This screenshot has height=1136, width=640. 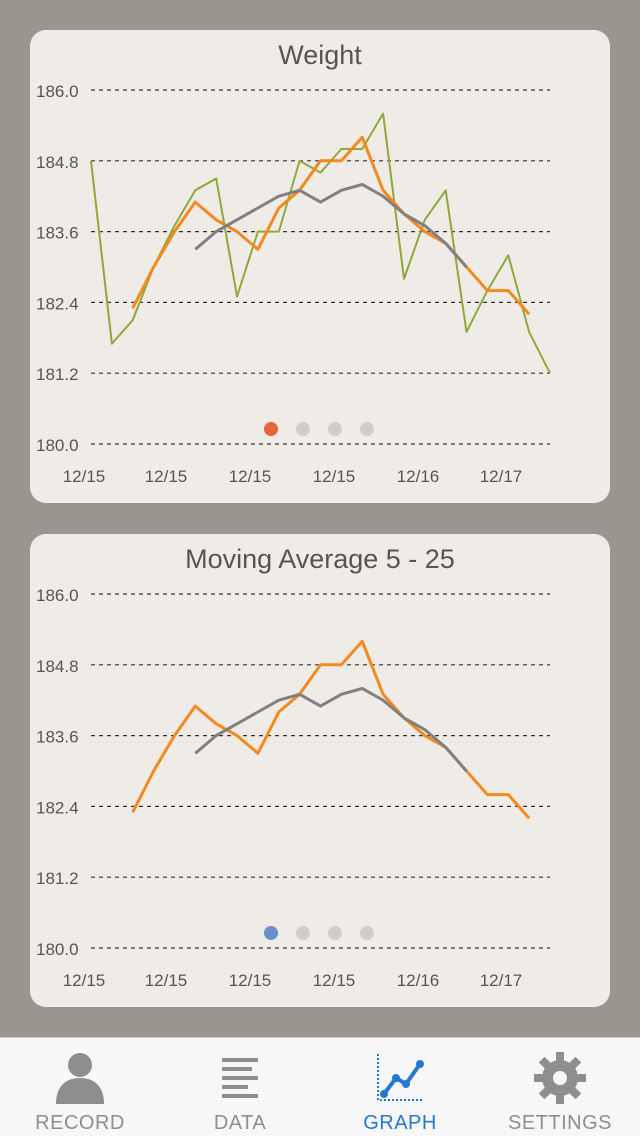 I want to click on chart-title: Weight, so click(x=320, y=55).